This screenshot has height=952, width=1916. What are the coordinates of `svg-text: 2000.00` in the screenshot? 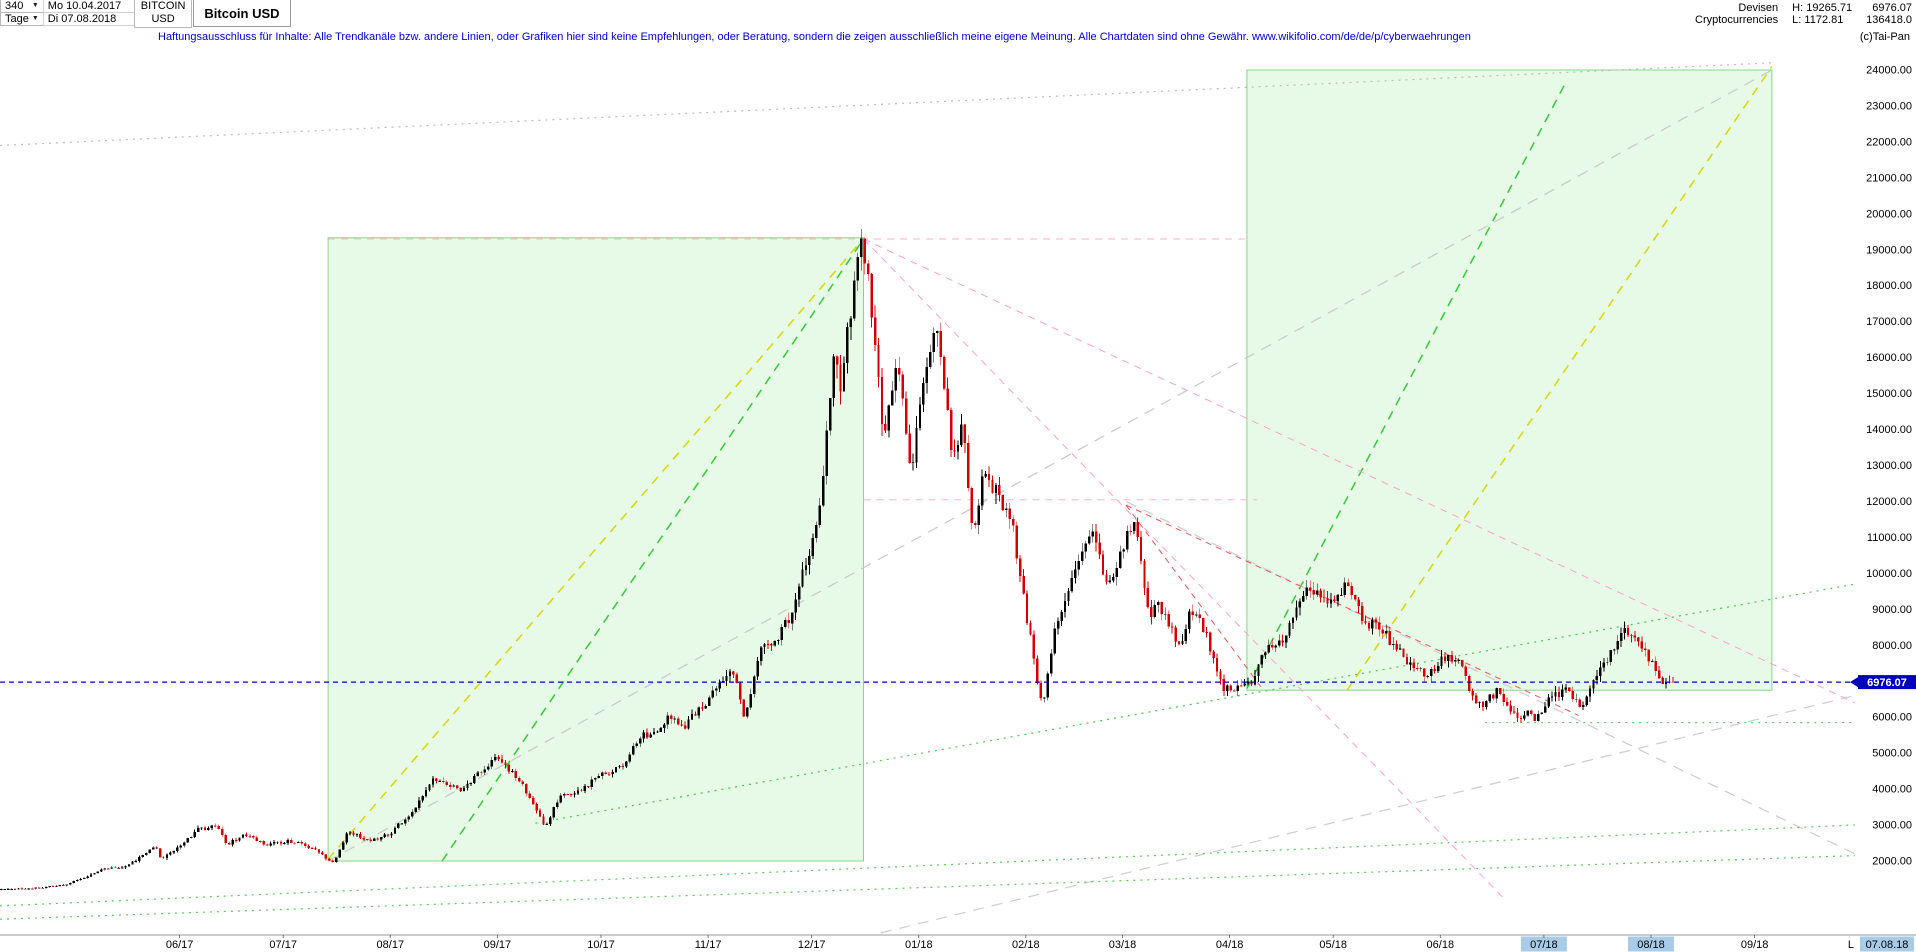 It's located at (1892, 862).